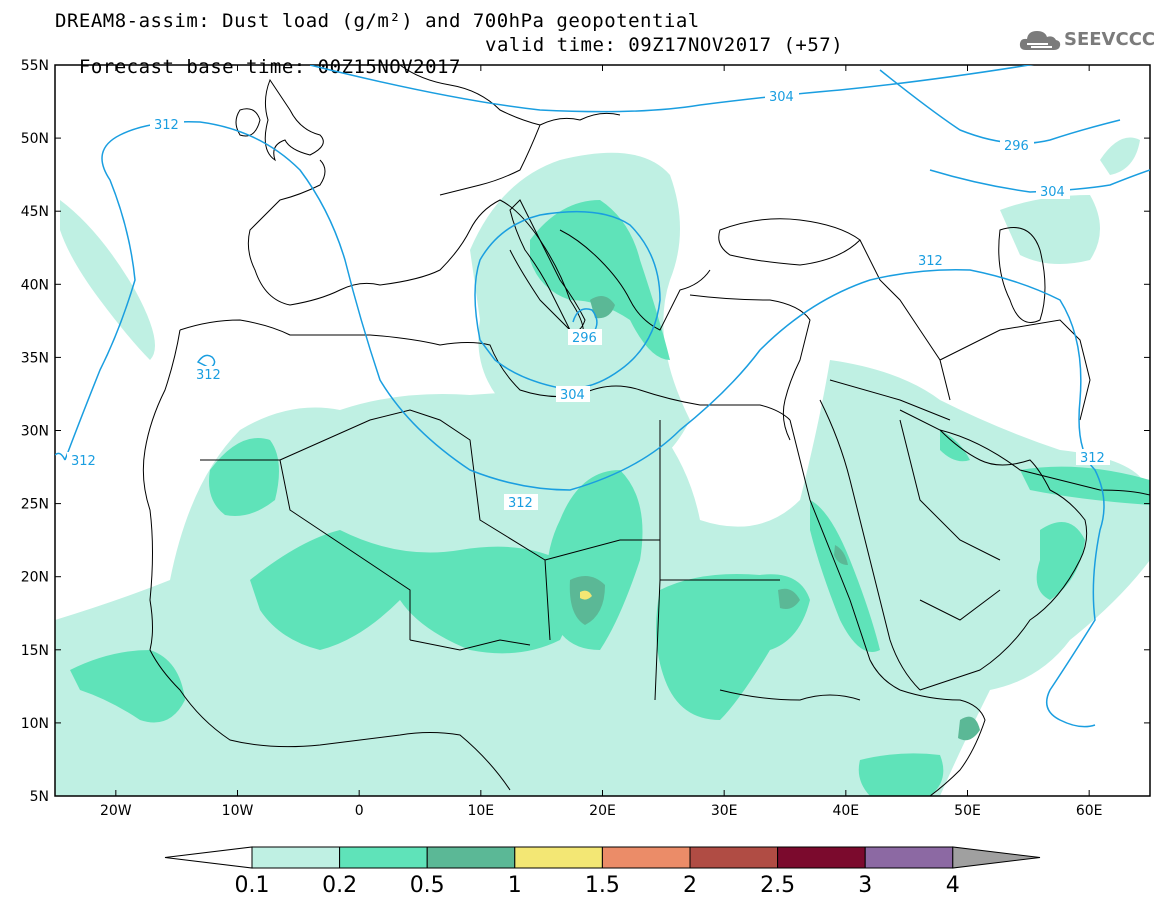 The height and width of the screenshot is (907, 1165). I want to click on lat-tick-label: 20N, so click(35, 578).